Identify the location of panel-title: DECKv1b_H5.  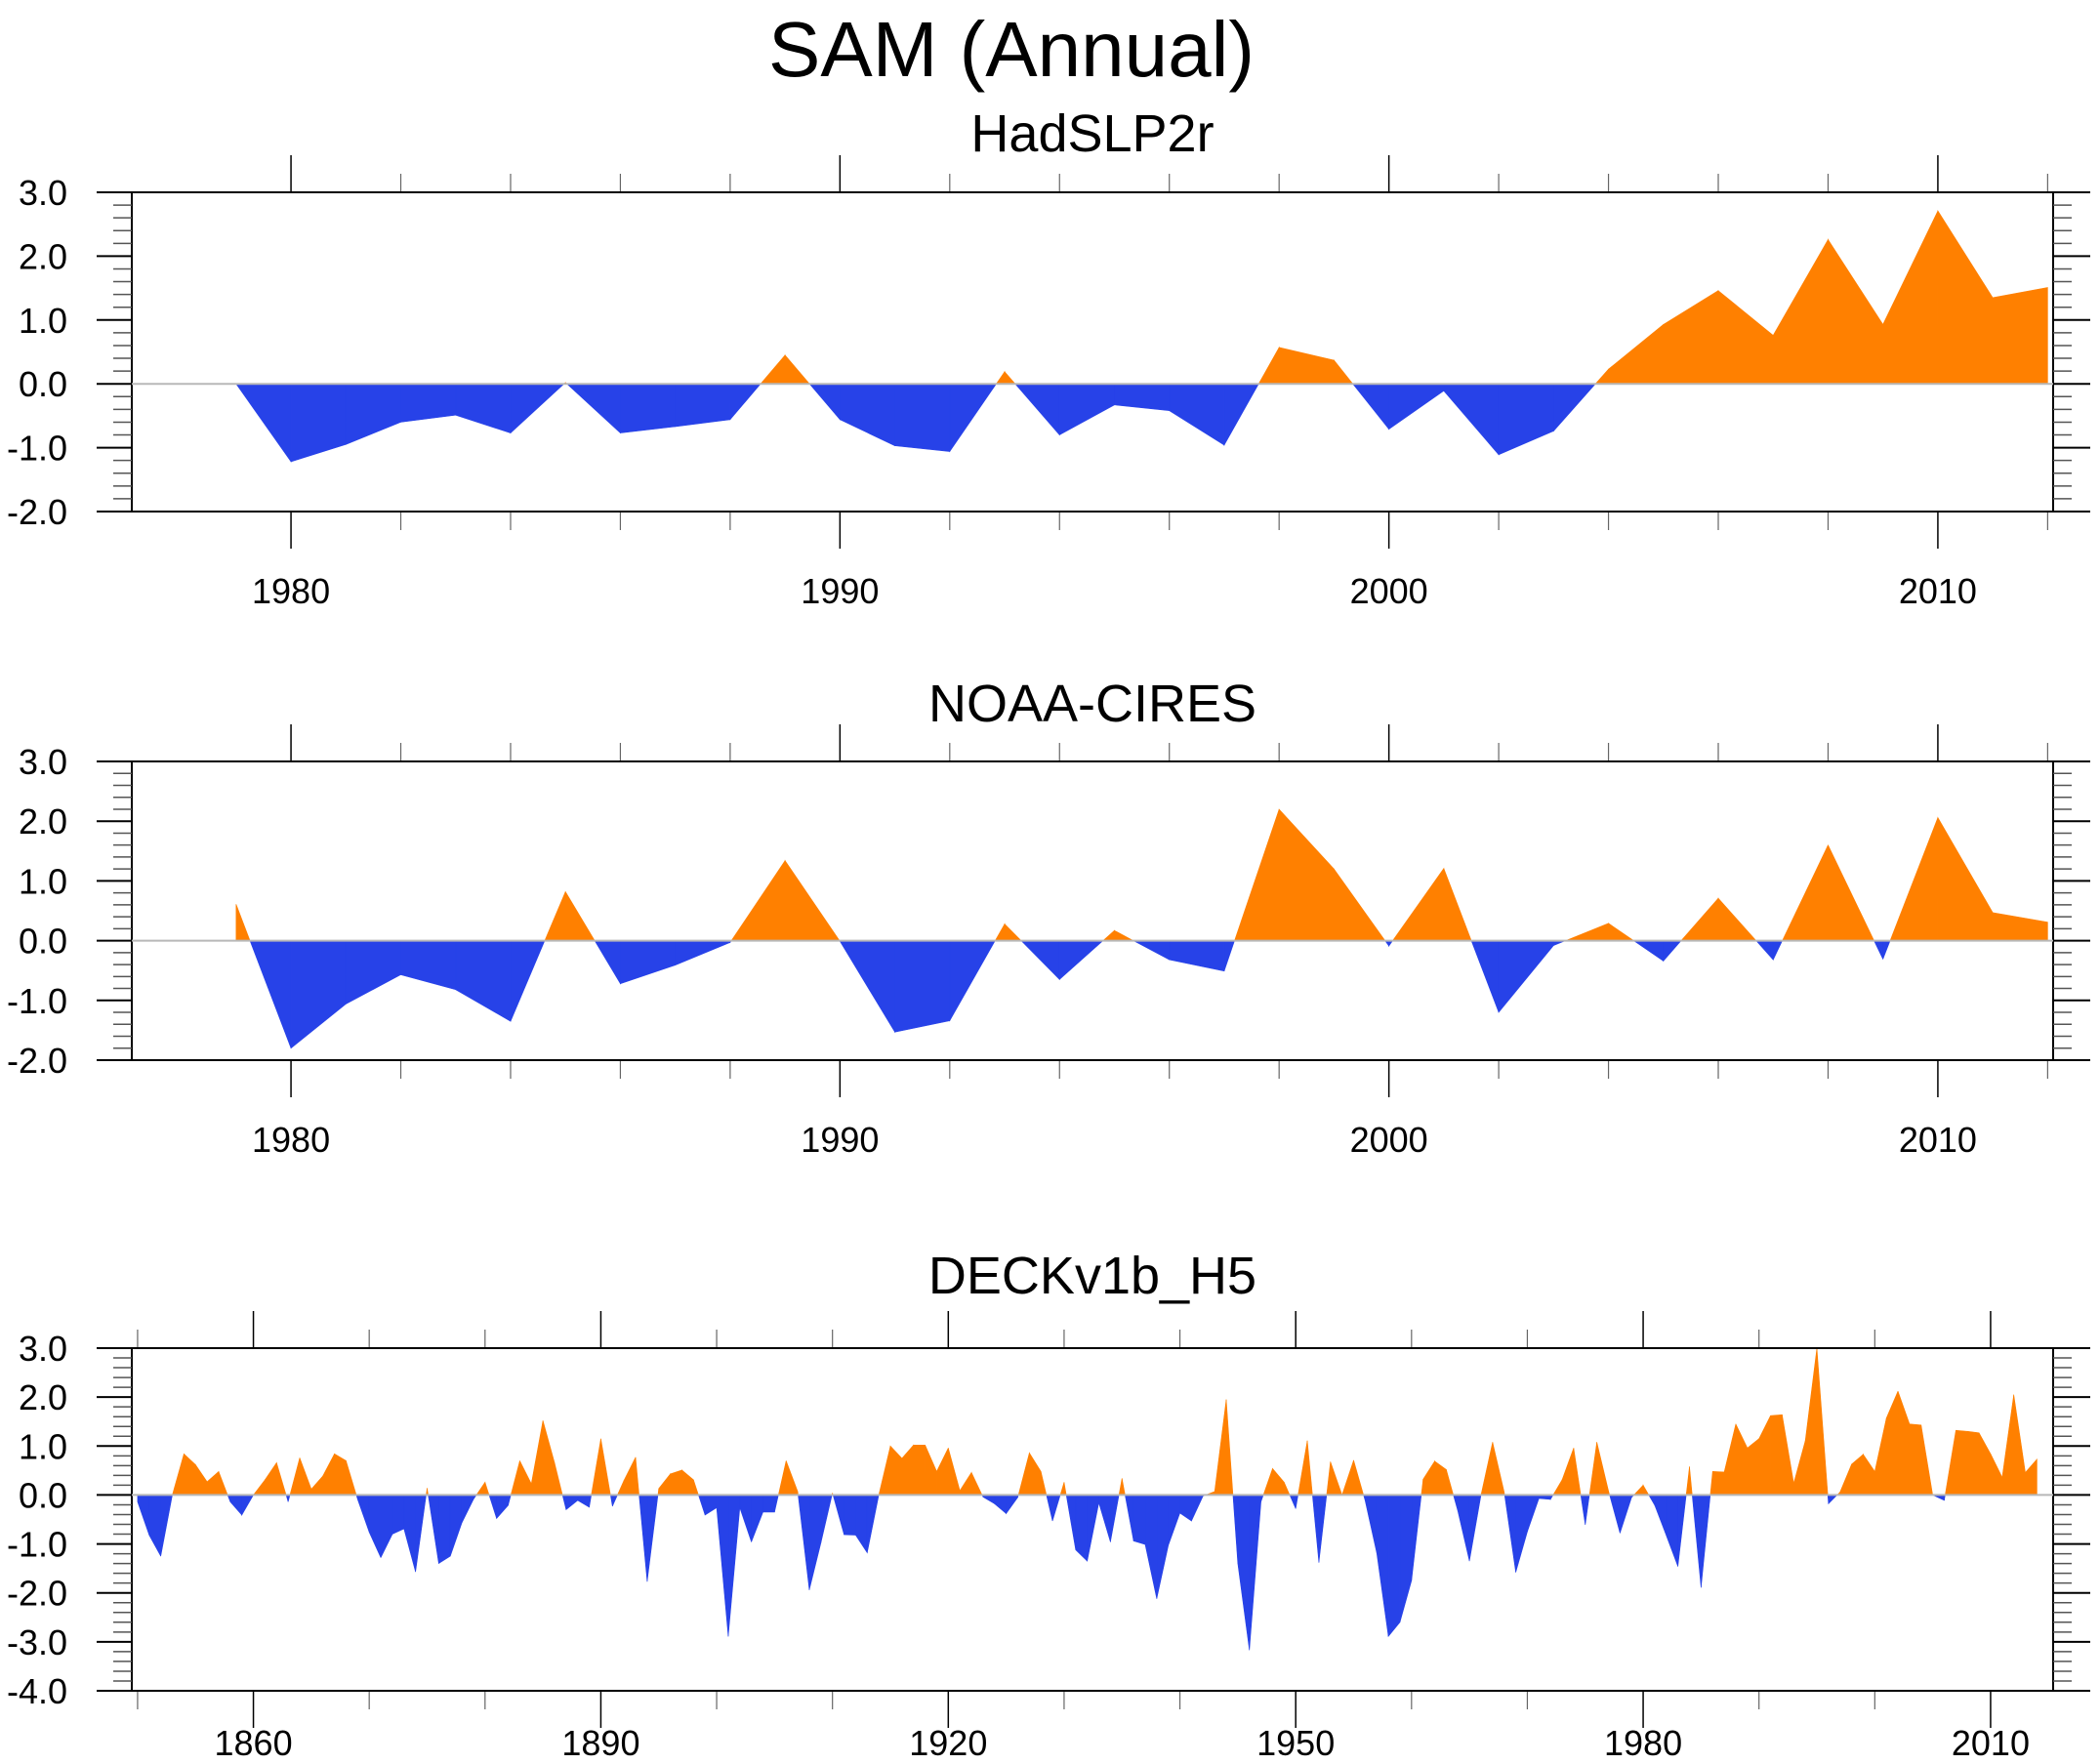
(1092, 1276).